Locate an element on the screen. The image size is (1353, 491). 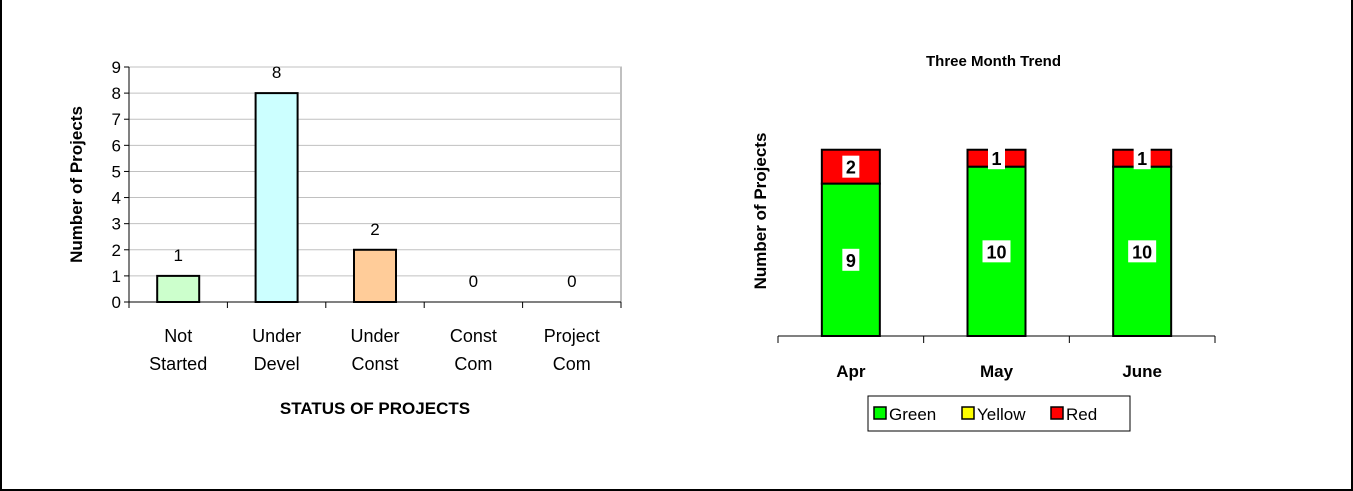
chart-title: Three Month Trend is located at coordinates (993, 61).